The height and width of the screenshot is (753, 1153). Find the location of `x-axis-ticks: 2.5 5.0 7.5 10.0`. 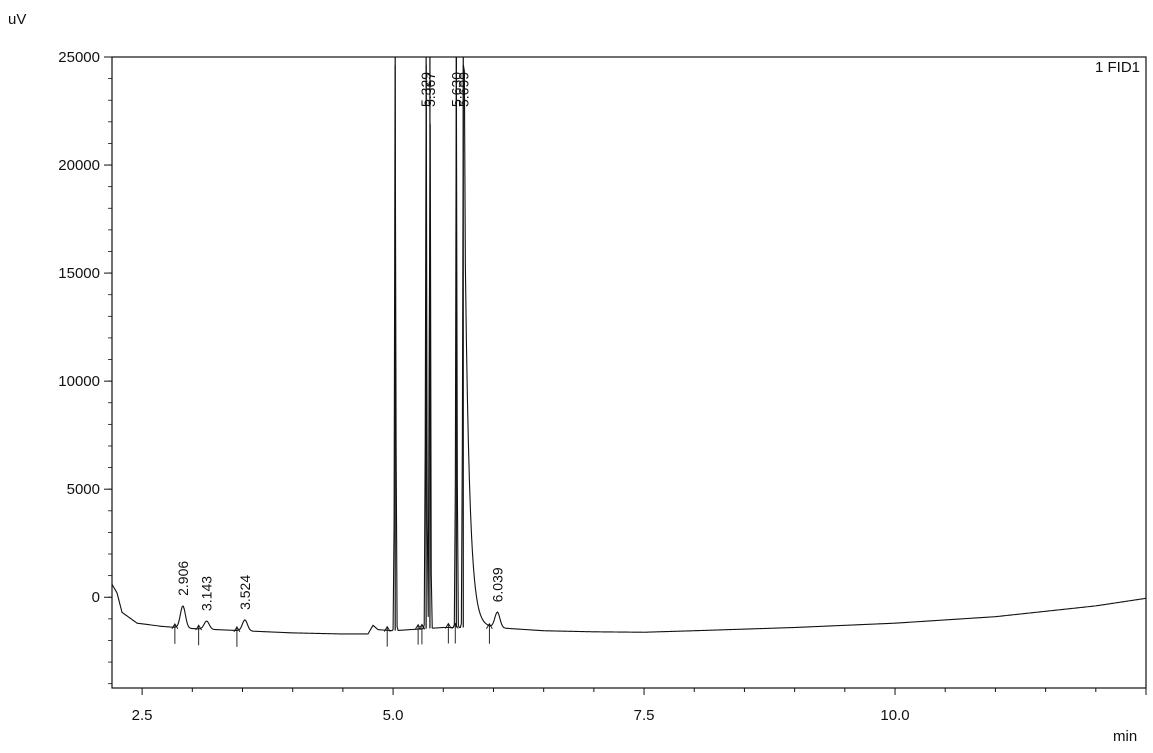

x-axis-ticks: 2.5 5.0 7.5 10.0 is located at coordinates (639, 706).